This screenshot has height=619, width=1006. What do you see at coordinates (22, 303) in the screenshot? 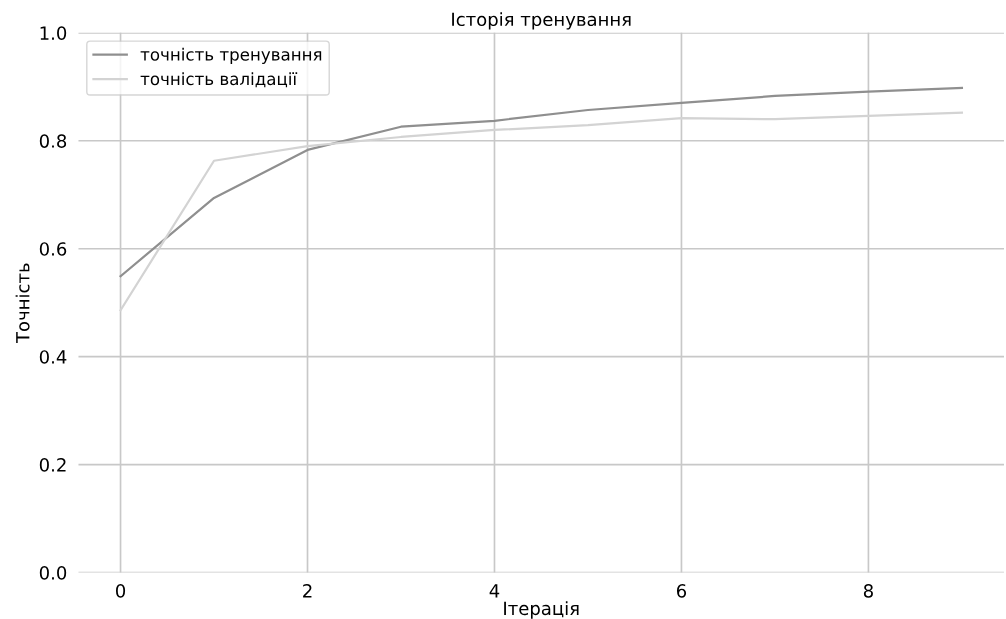
I see `y-axis-title: Точність` at bounding box center [22, 303].